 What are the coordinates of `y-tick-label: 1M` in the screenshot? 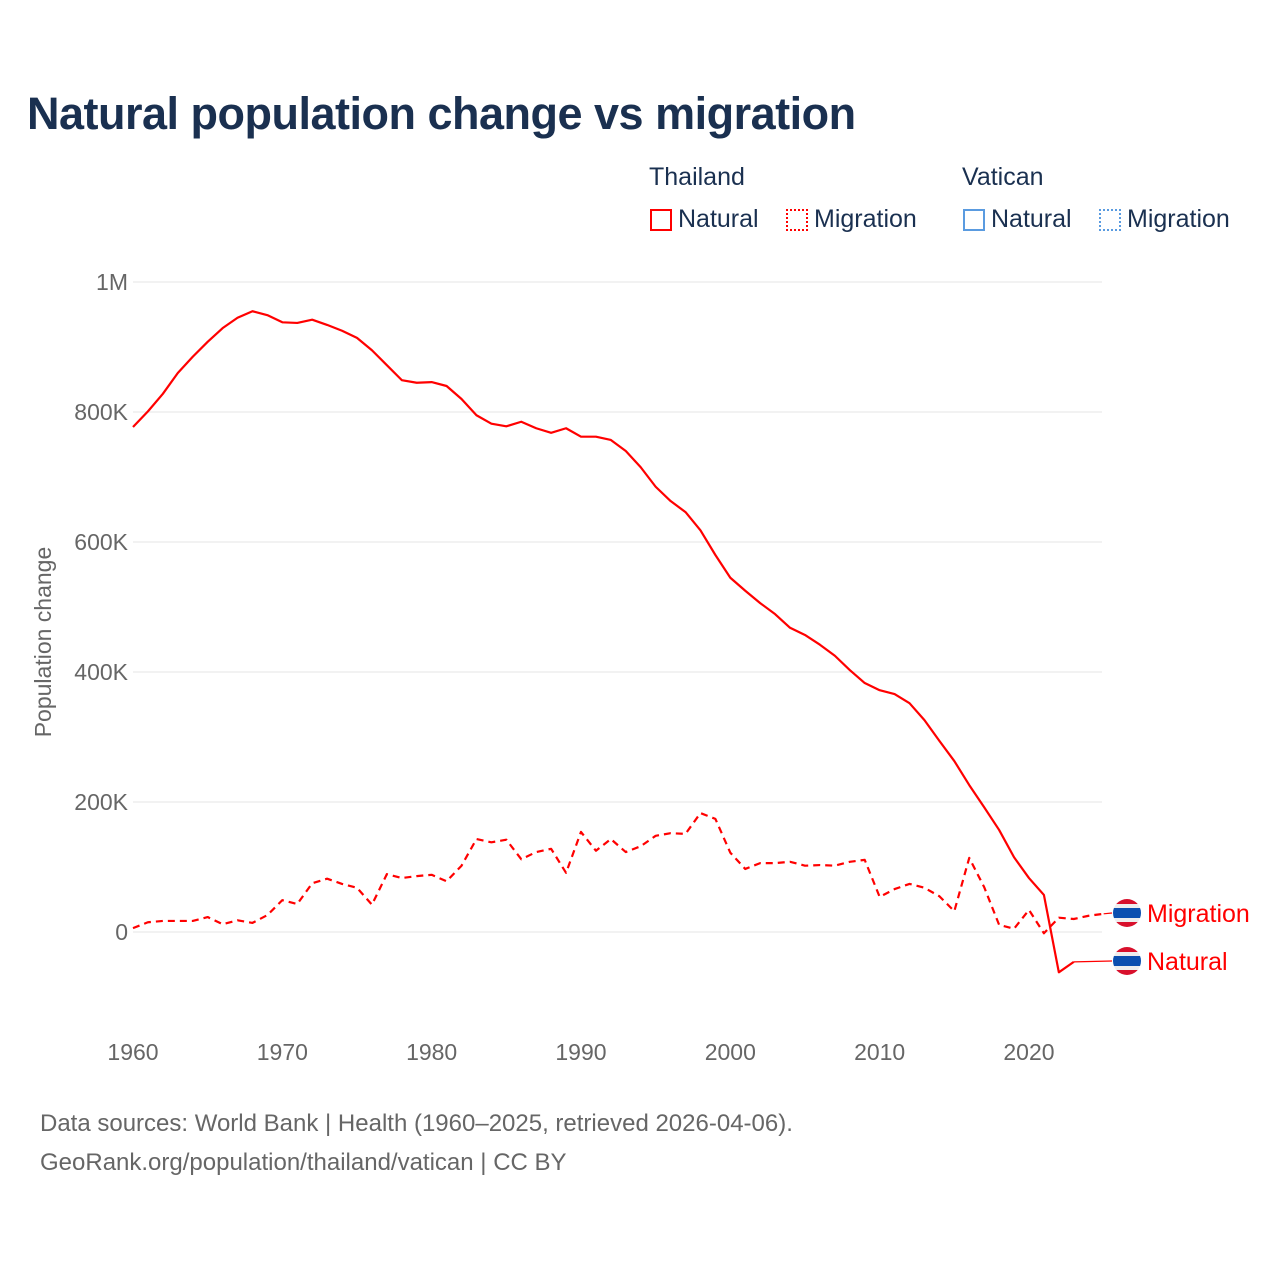 It's located at (112, 282).